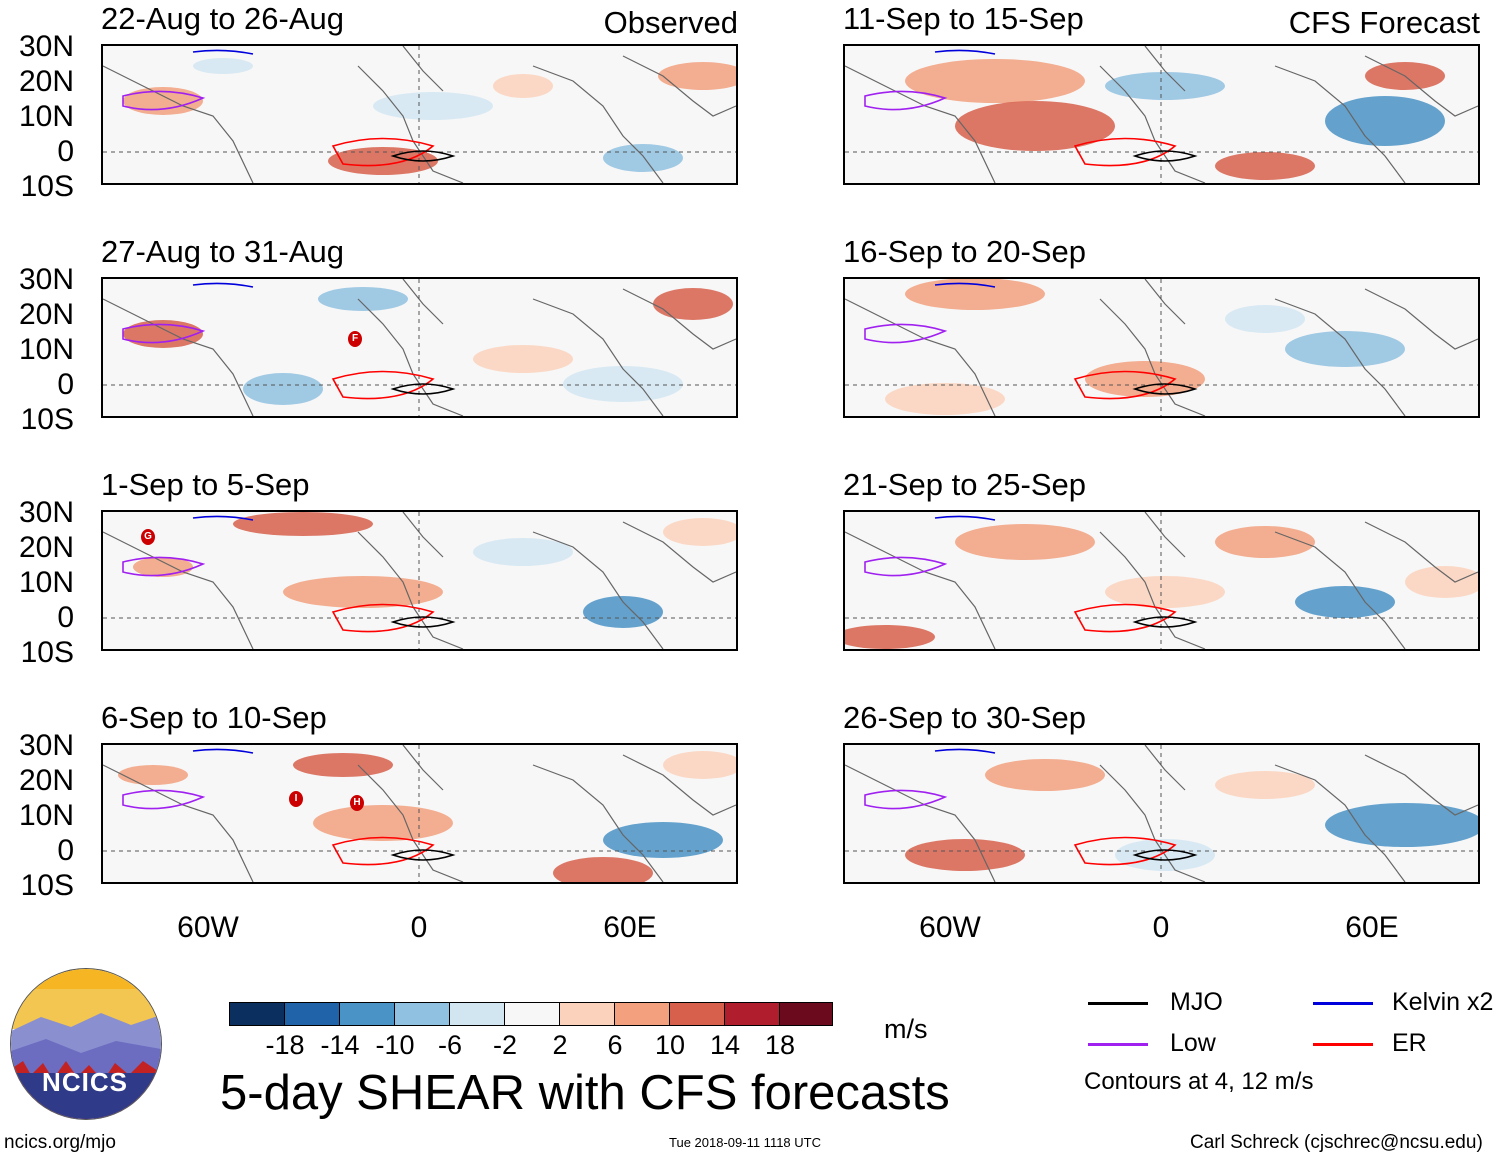  What do you see at coordinates (1443, 1002) in the screenshot?
I see `legend-label: Kelvin x2` at bounding box center [1443, 1002].